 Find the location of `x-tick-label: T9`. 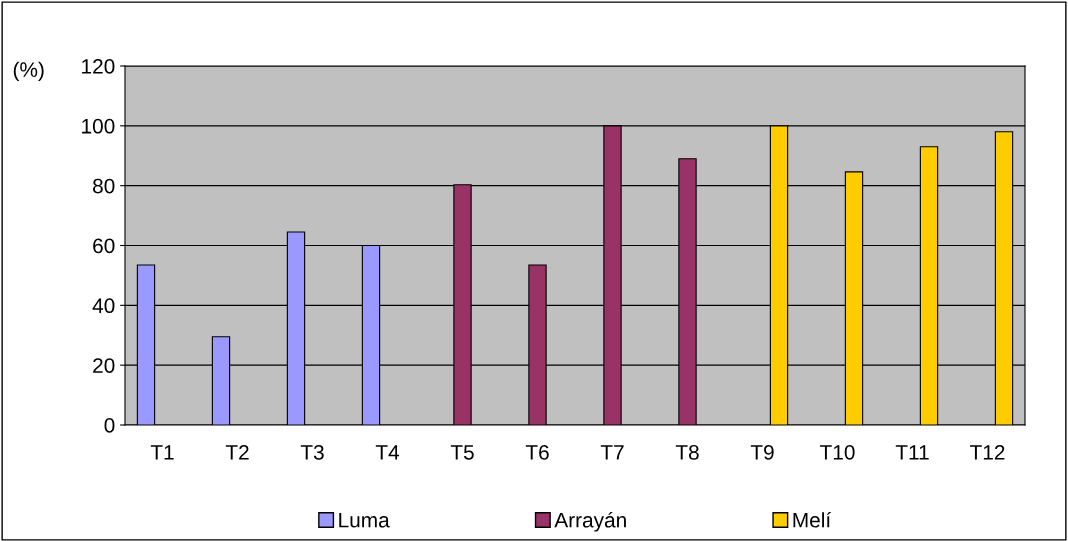

x-tick-label: T9 is located at coordinates (762, 452).